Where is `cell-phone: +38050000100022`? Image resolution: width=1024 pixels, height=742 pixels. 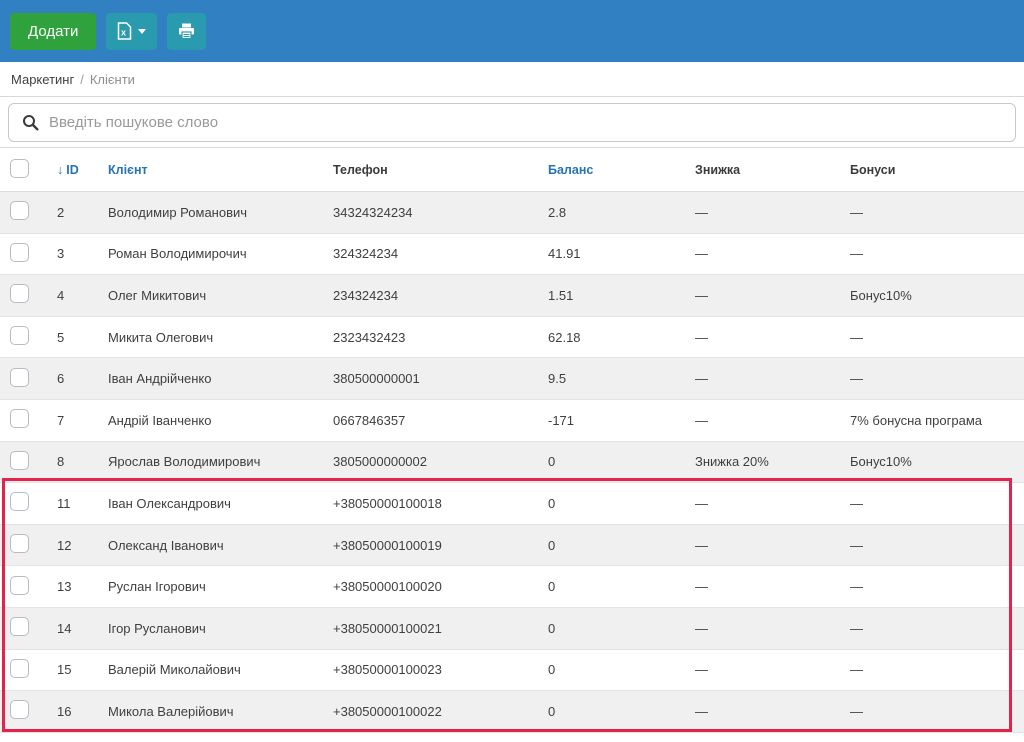 cell-phone: +38050000100022 is located at coordinates (387, 711).